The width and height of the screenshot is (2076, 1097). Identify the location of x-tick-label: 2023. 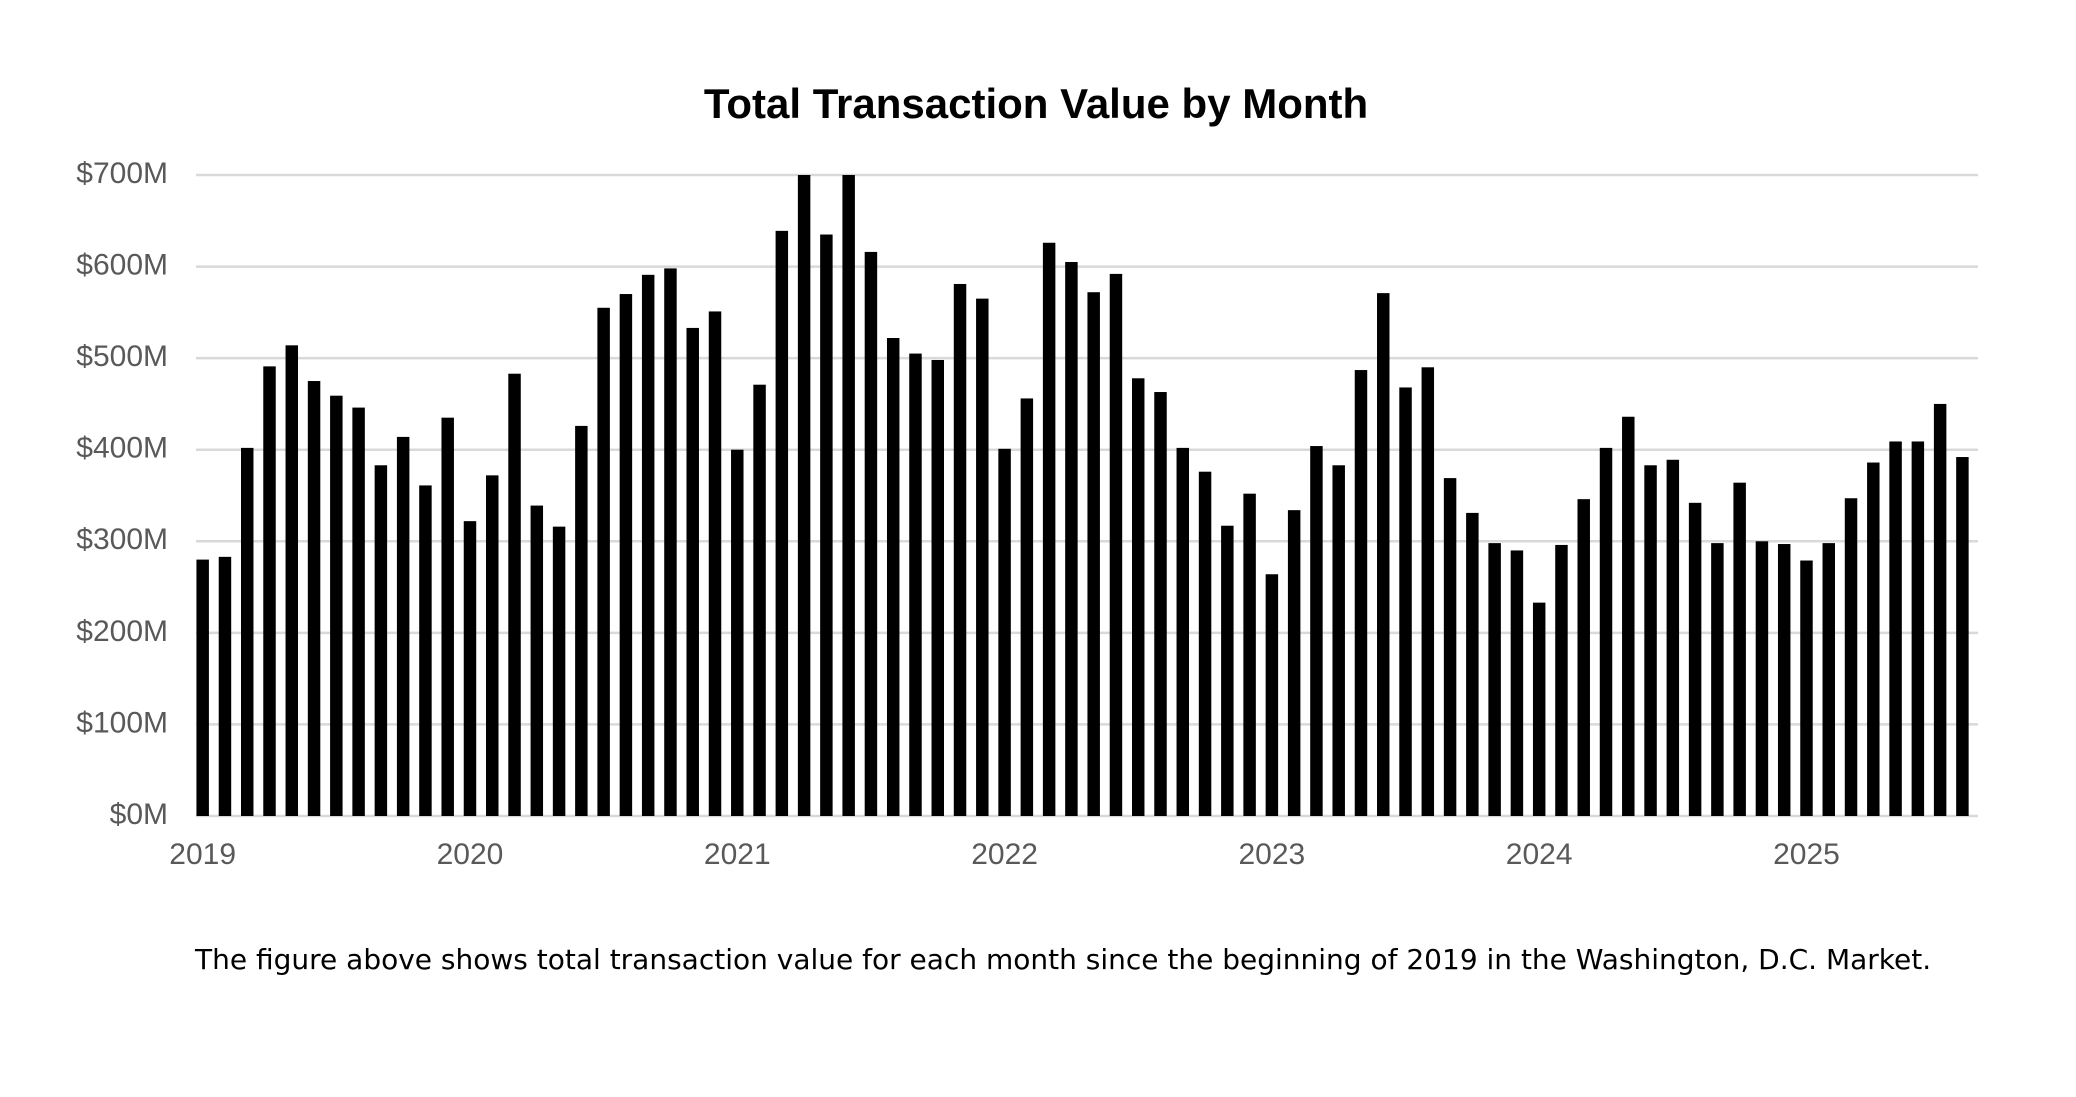
(1272, 854).